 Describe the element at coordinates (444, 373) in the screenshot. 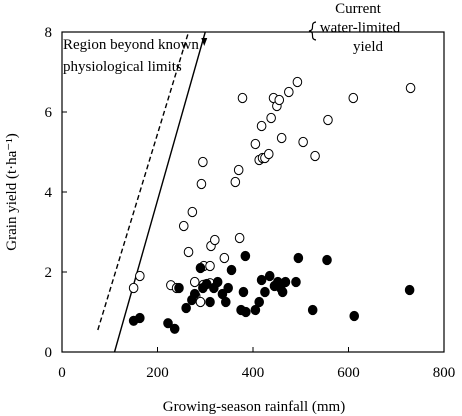

I see `x-tick-label: 800` at that location.